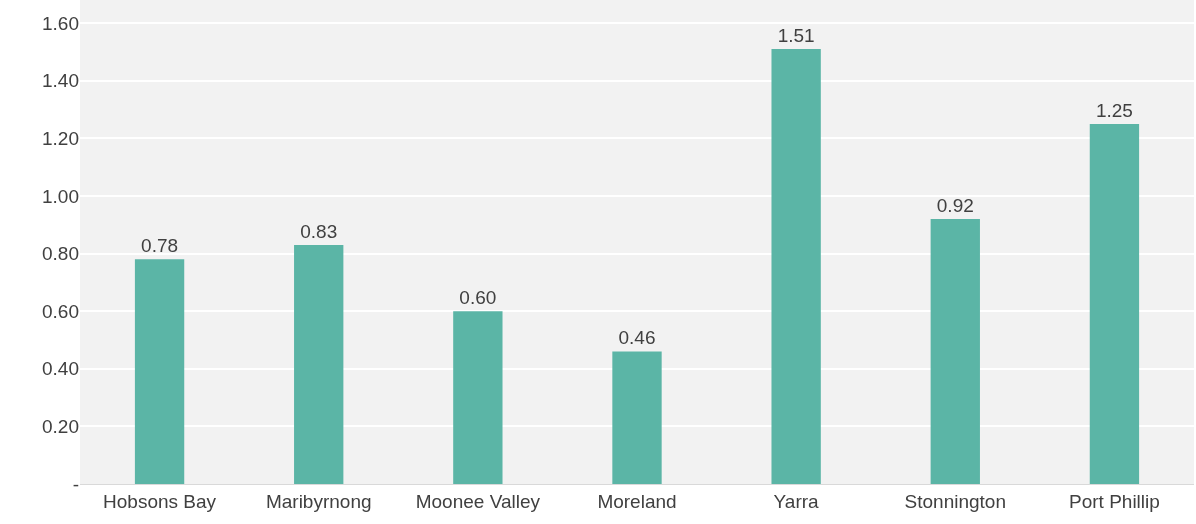 The width and height of the screenshot is (1196, 524). I want to click on data-label: 0.92, so click(955, 205).